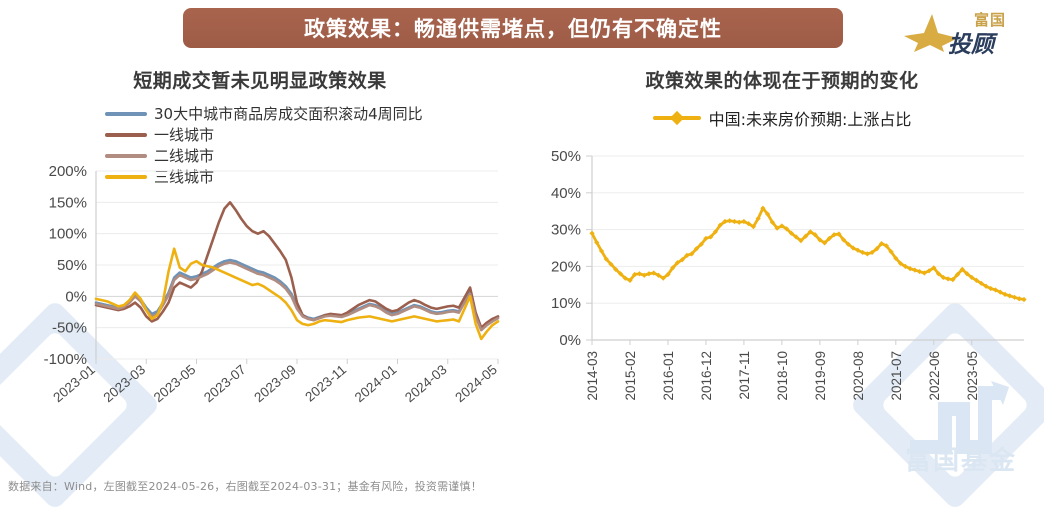  I want to click on y-axis-tick-label: 10%, so click(566, 303).